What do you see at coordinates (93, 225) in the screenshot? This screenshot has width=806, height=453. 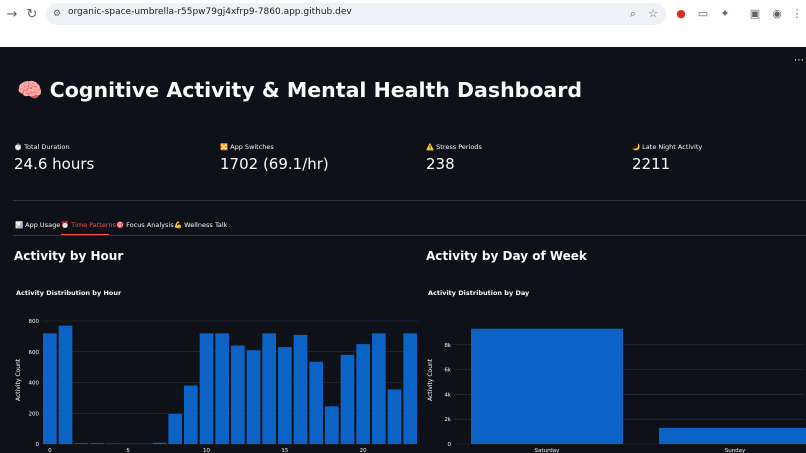 I see `tab-label: Time Patterns` at bounding box center [93, 225].